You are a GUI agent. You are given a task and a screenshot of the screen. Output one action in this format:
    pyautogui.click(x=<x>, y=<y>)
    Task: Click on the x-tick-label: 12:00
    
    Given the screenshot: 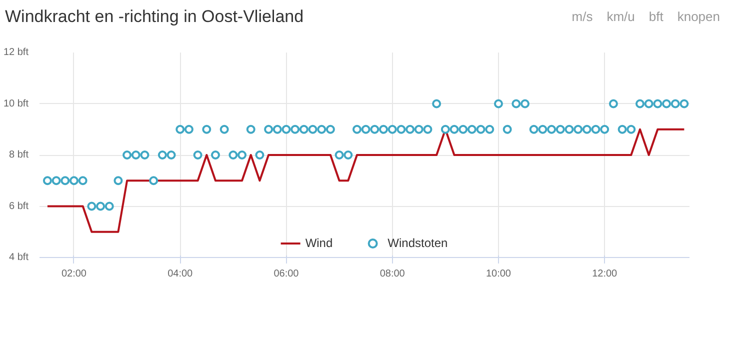 What is the action you would take?
    pyautogui.click(x=605, y=274)
    